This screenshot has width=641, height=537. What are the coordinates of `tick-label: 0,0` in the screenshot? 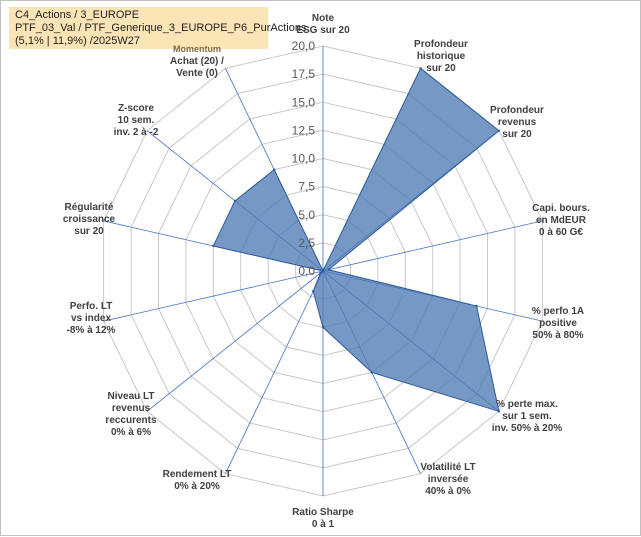 It's located at (306, 271).